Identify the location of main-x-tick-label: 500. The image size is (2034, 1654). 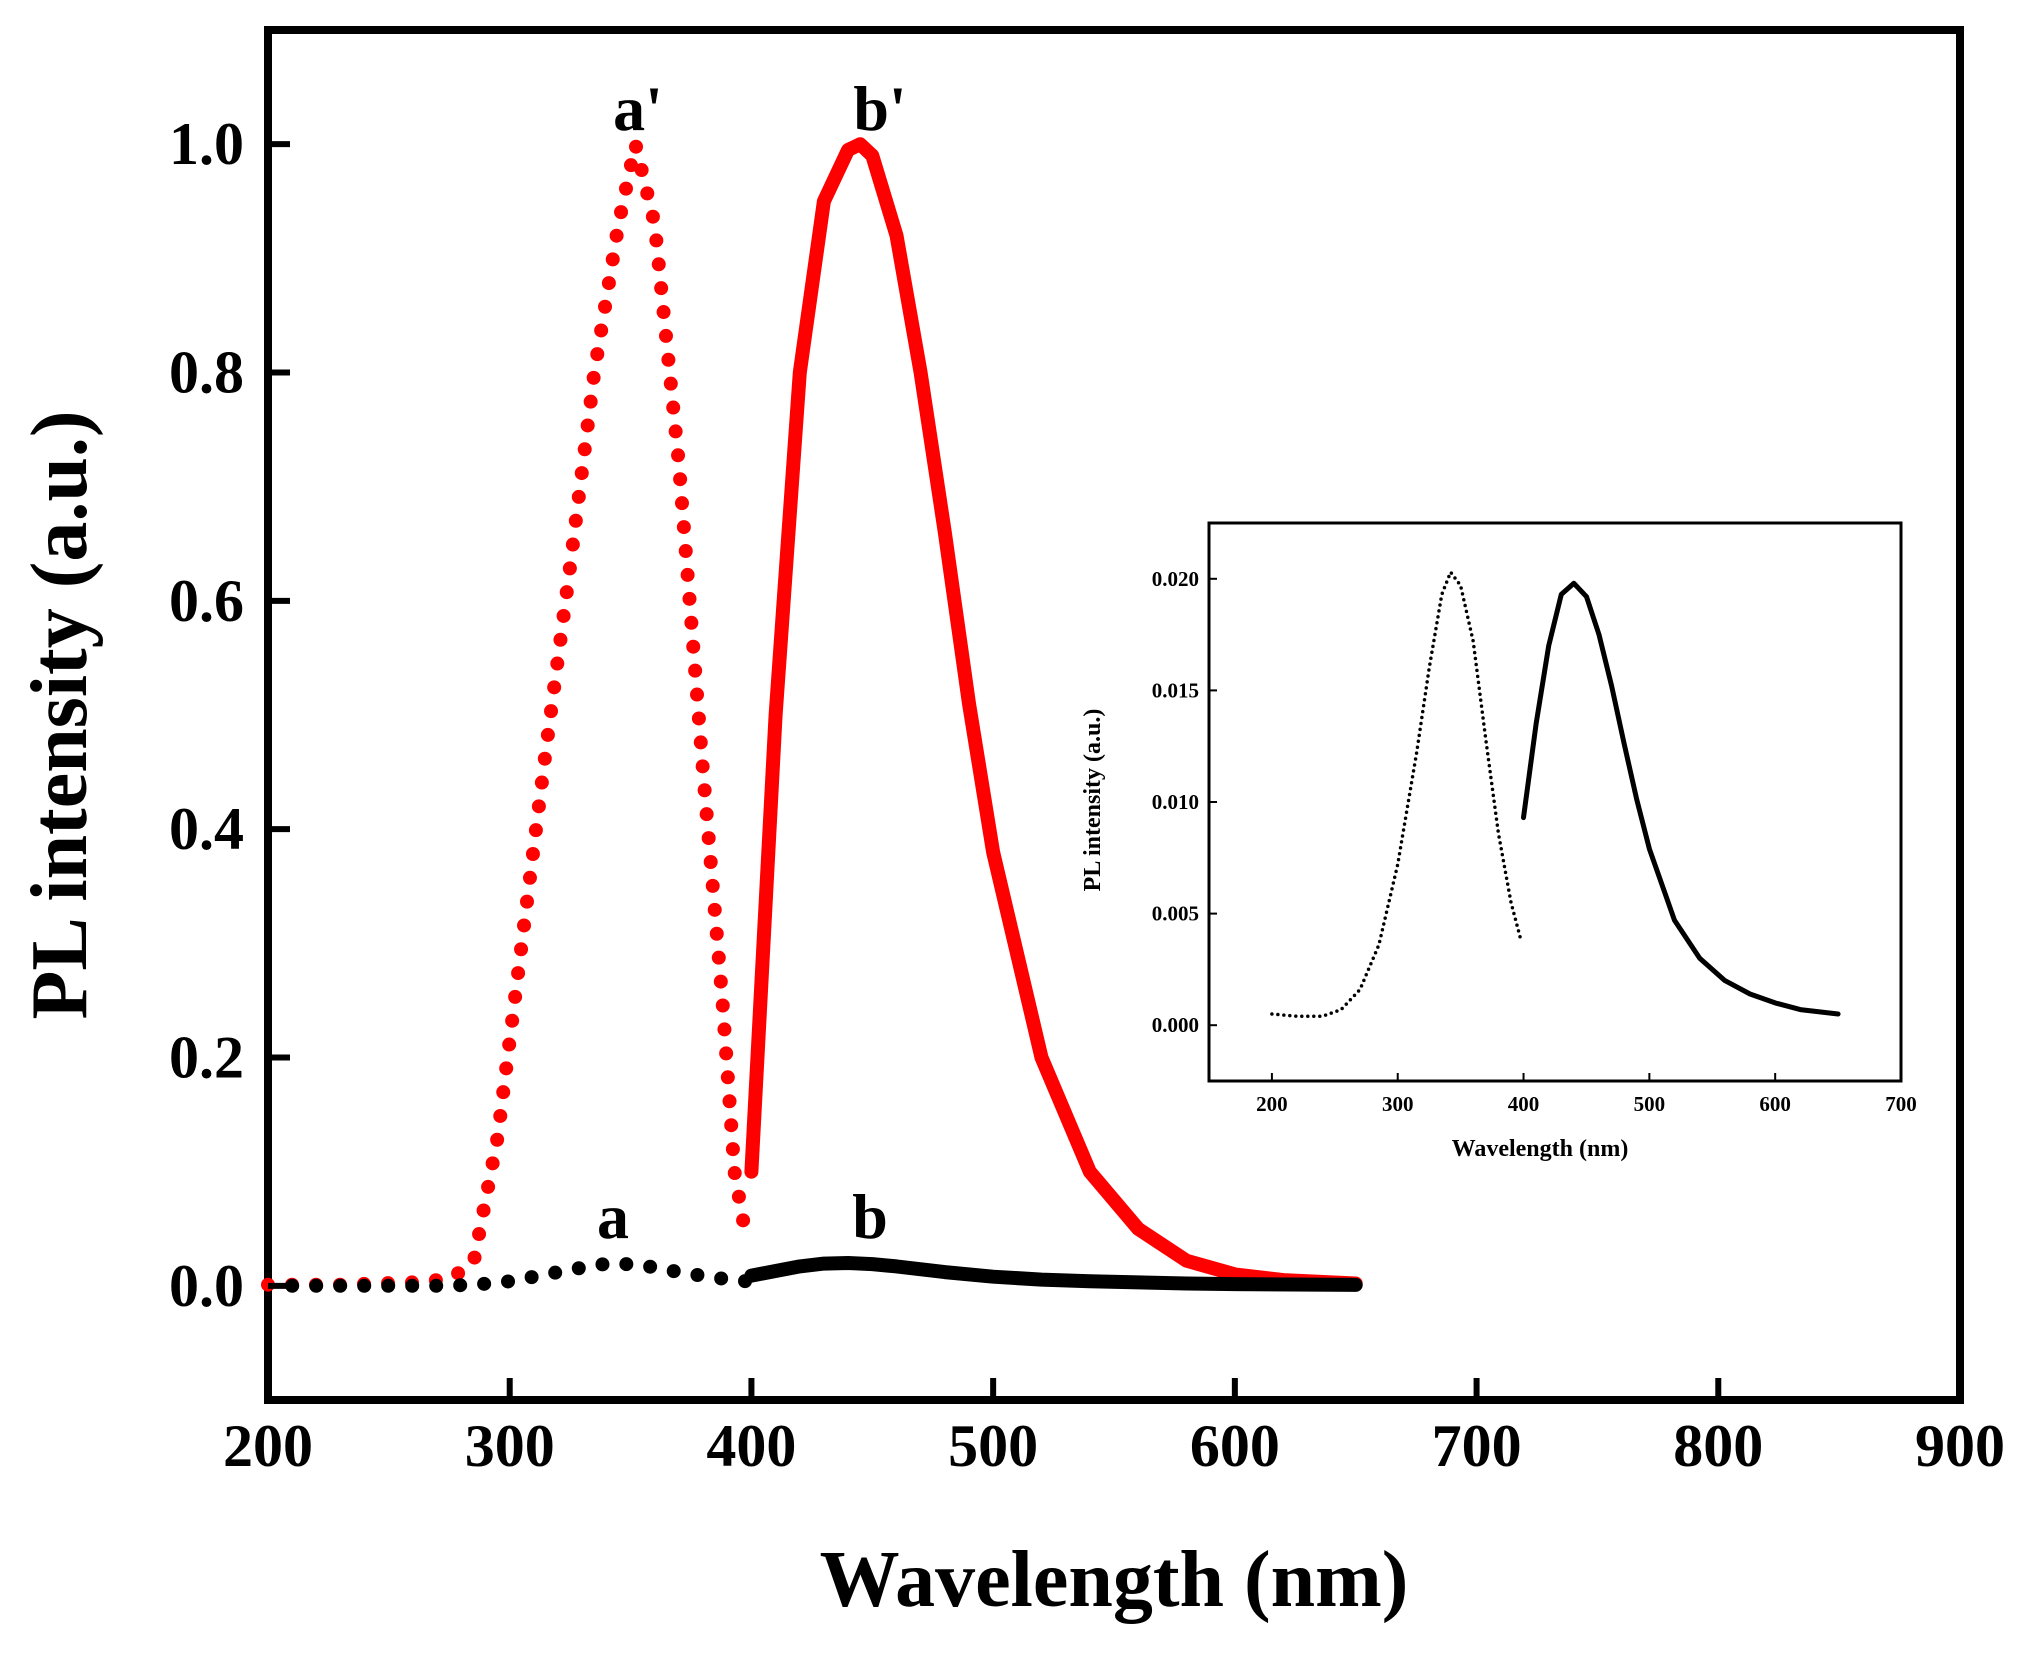
(993, 1446).